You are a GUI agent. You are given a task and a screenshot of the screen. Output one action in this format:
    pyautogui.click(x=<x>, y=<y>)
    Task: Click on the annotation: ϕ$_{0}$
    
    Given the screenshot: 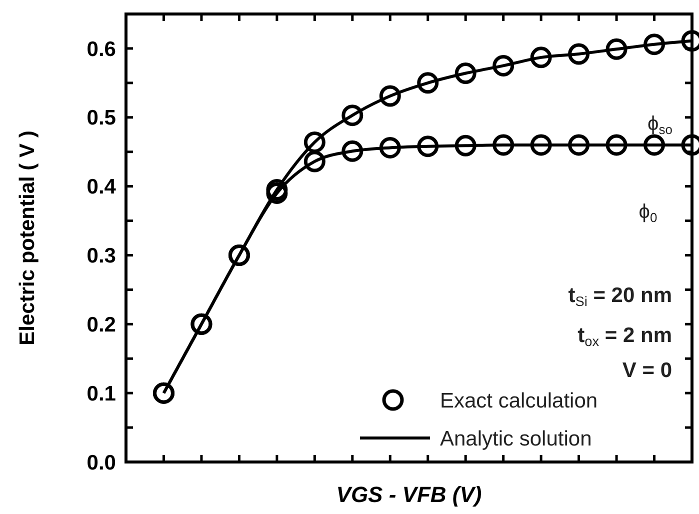 What is the action you would take?
    pyautogui.click(x=648, y=213)
    